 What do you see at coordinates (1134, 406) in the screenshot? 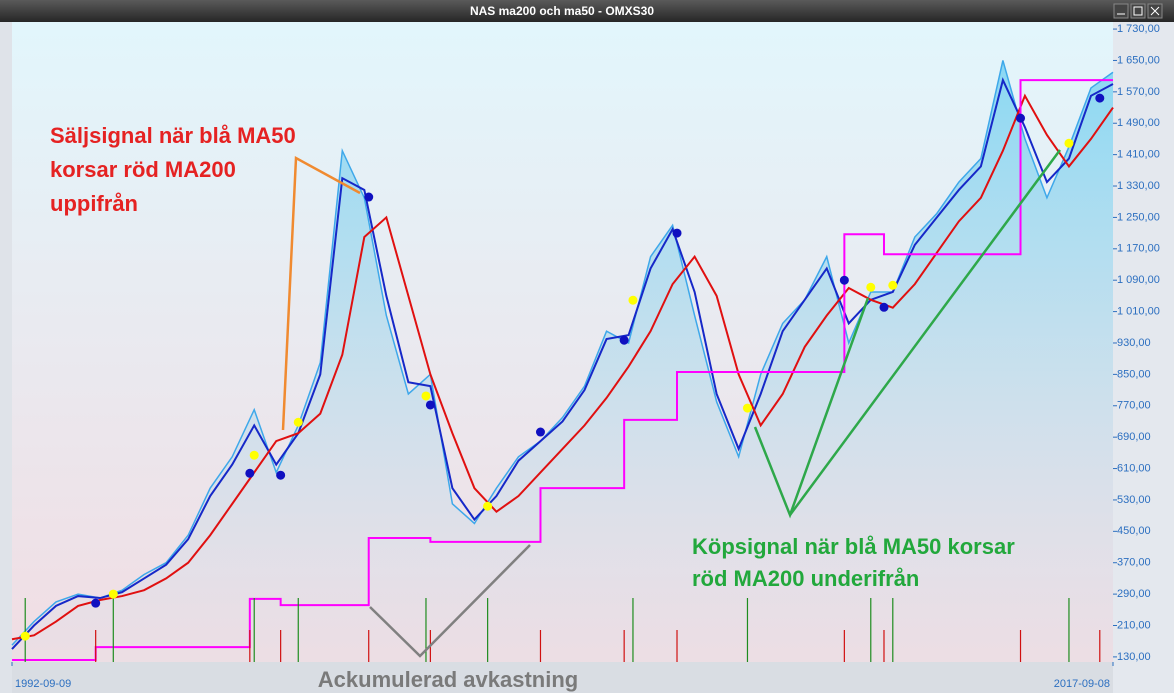
I see `y-tick-label: 770,00` at bounding box center [1134, 406].